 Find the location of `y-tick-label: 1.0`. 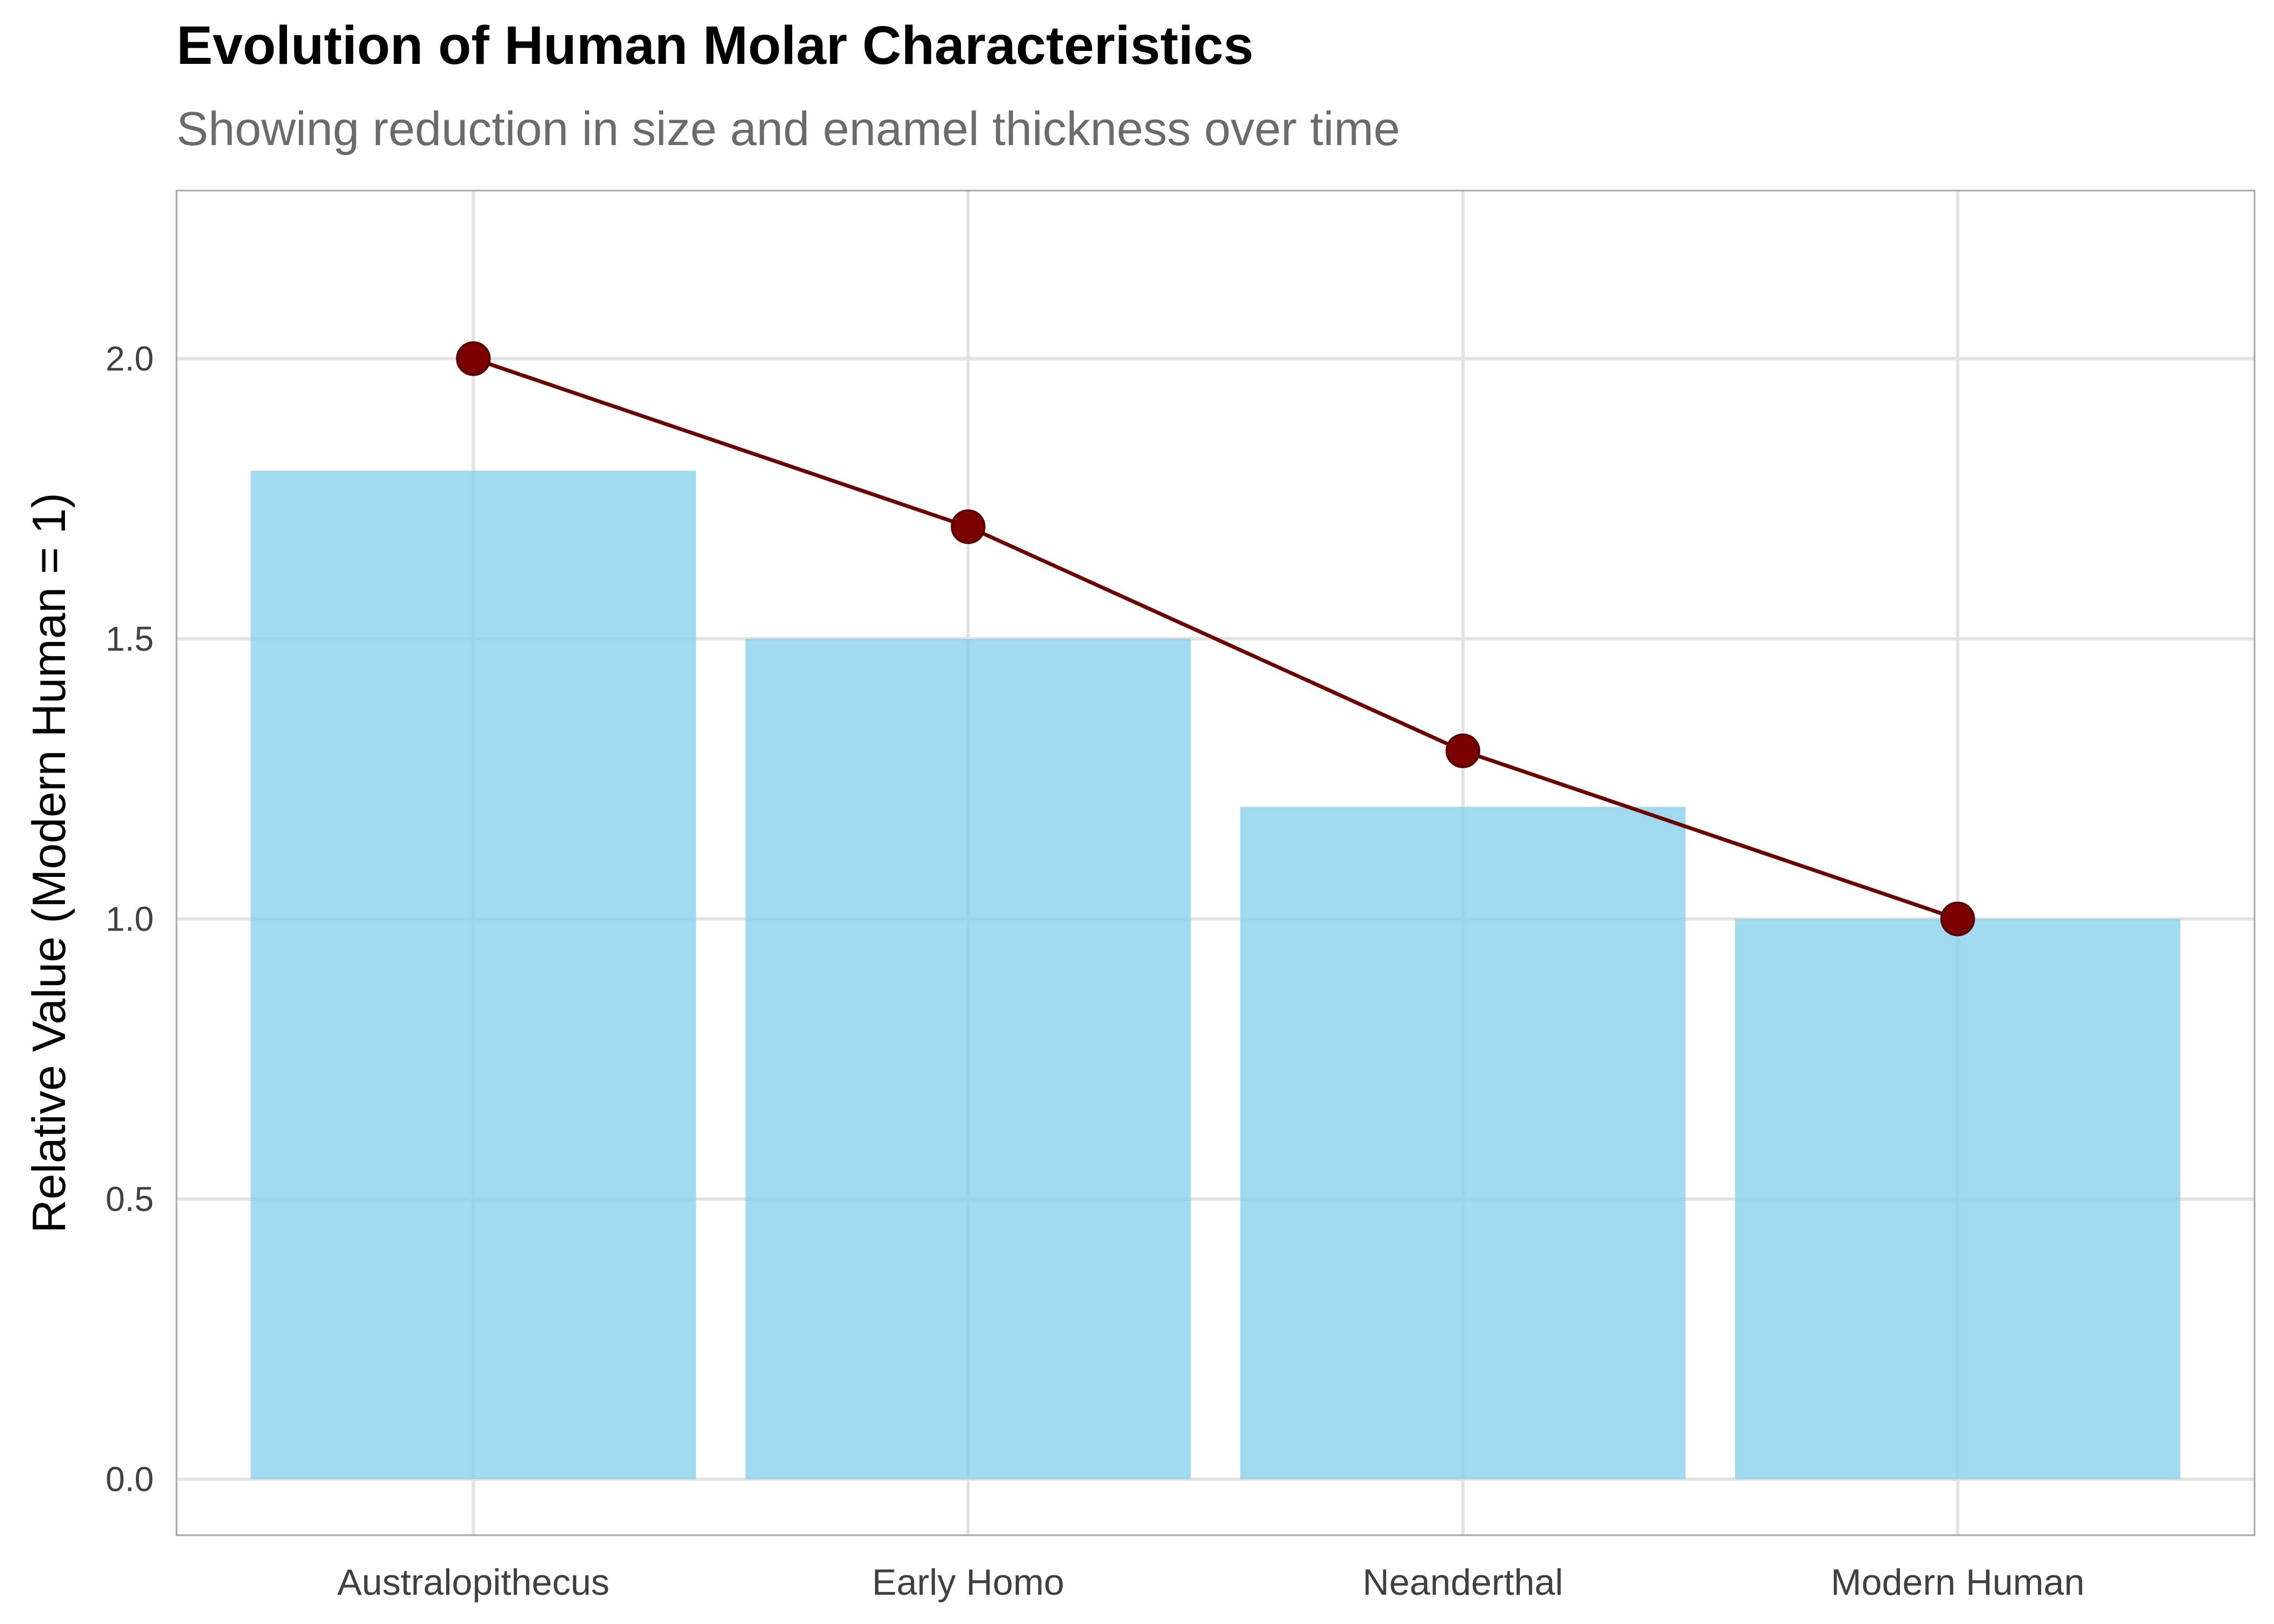

y-tick-label: 1.0 is located at coordinates (130, 919).